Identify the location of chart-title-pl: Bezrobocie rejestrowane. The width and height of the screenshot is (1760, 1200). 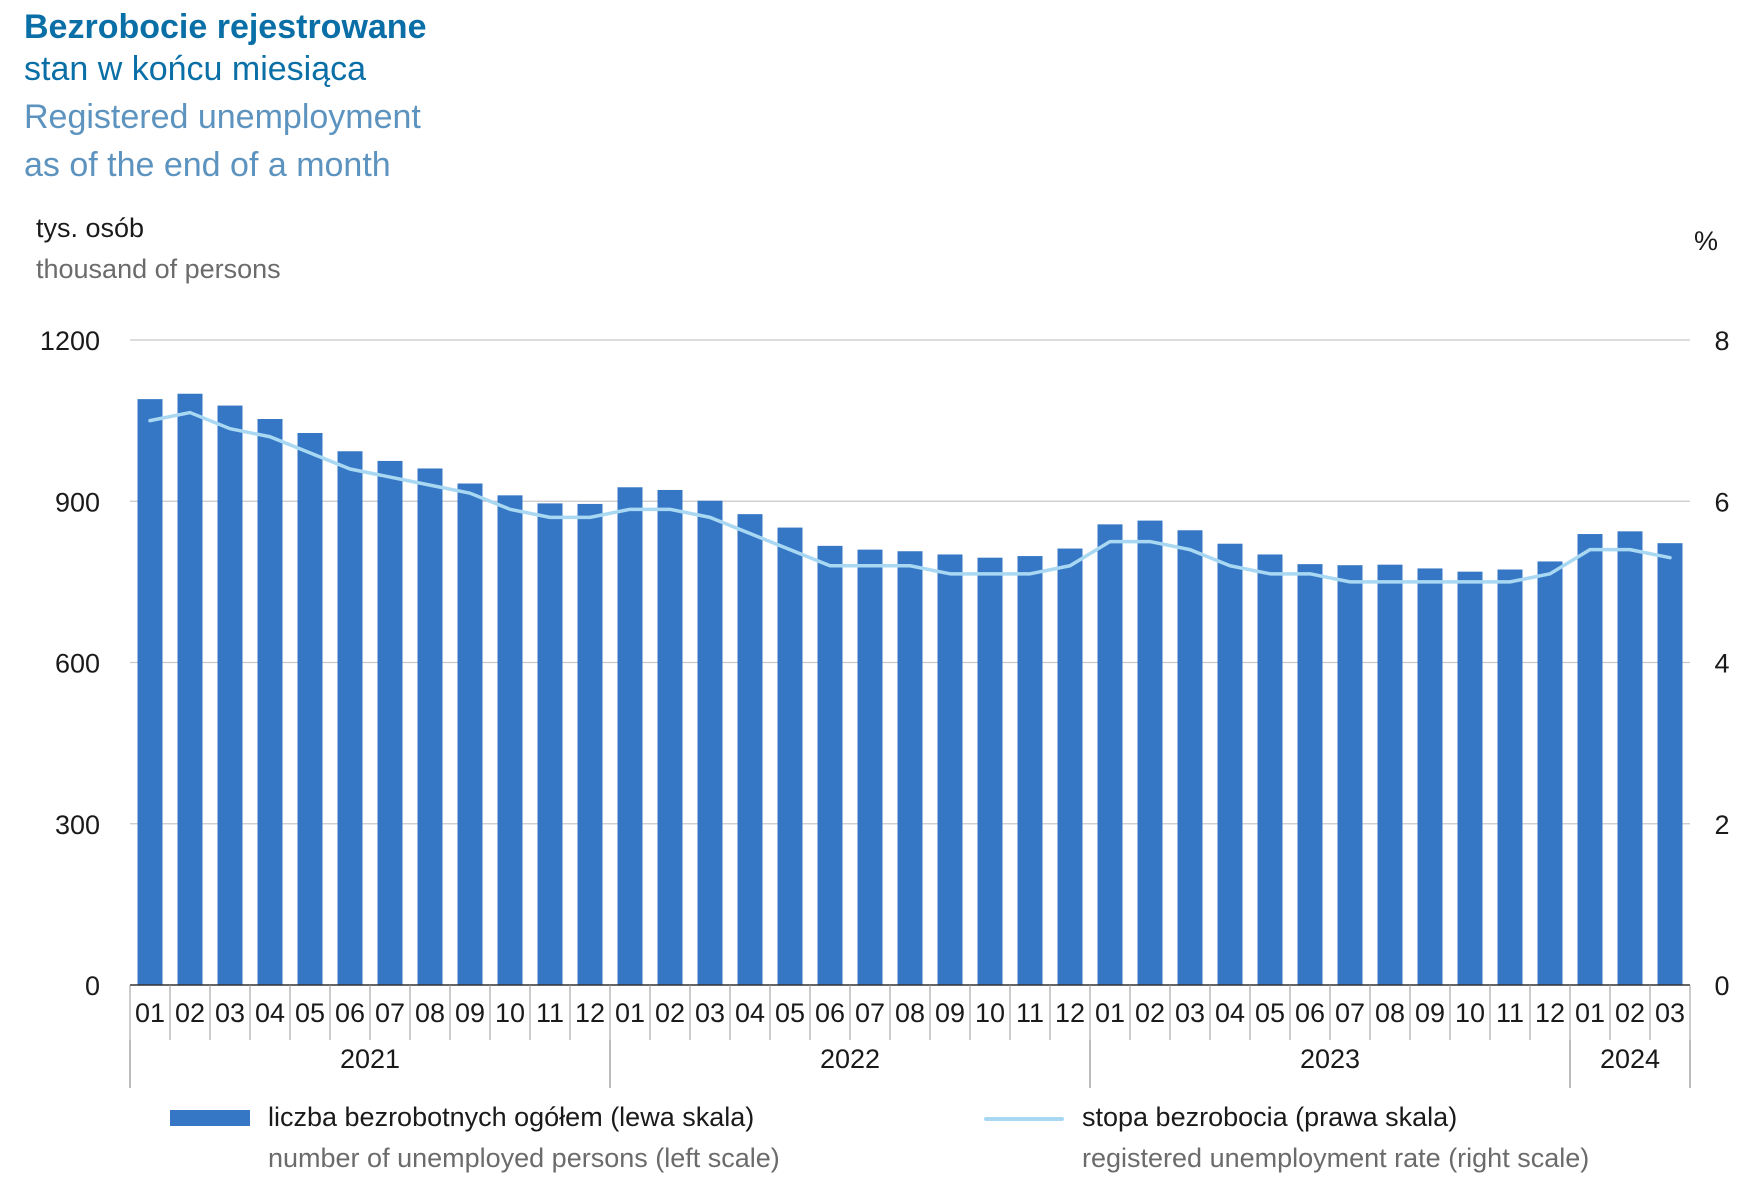
(225, 27).